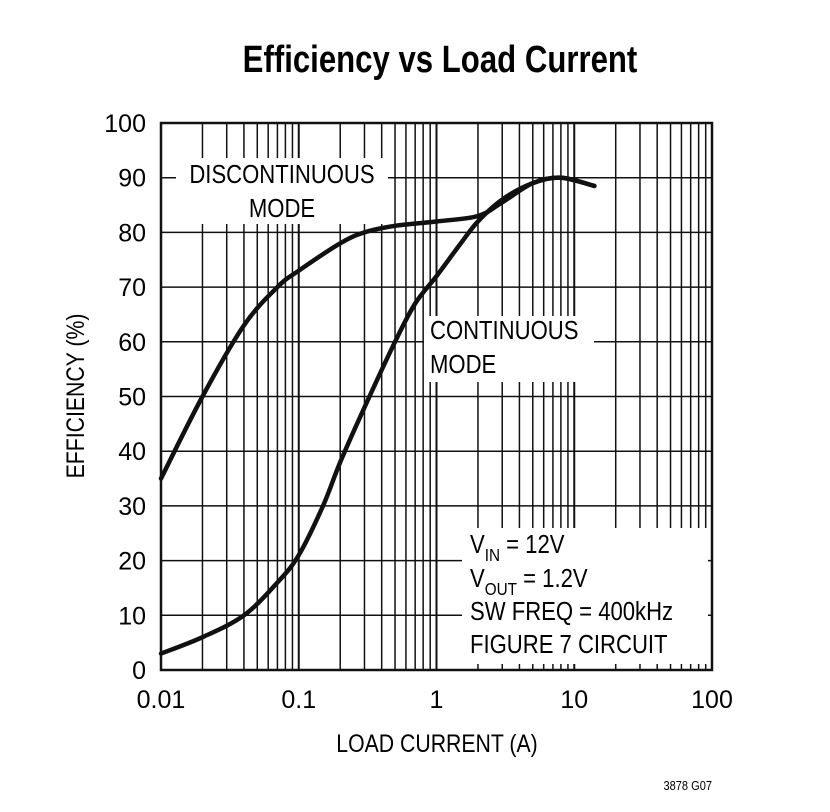  Describe the element at coordinates (440, 60) in the screenshot. I see `chart-title: Efficiency vs Load Current` at that location.